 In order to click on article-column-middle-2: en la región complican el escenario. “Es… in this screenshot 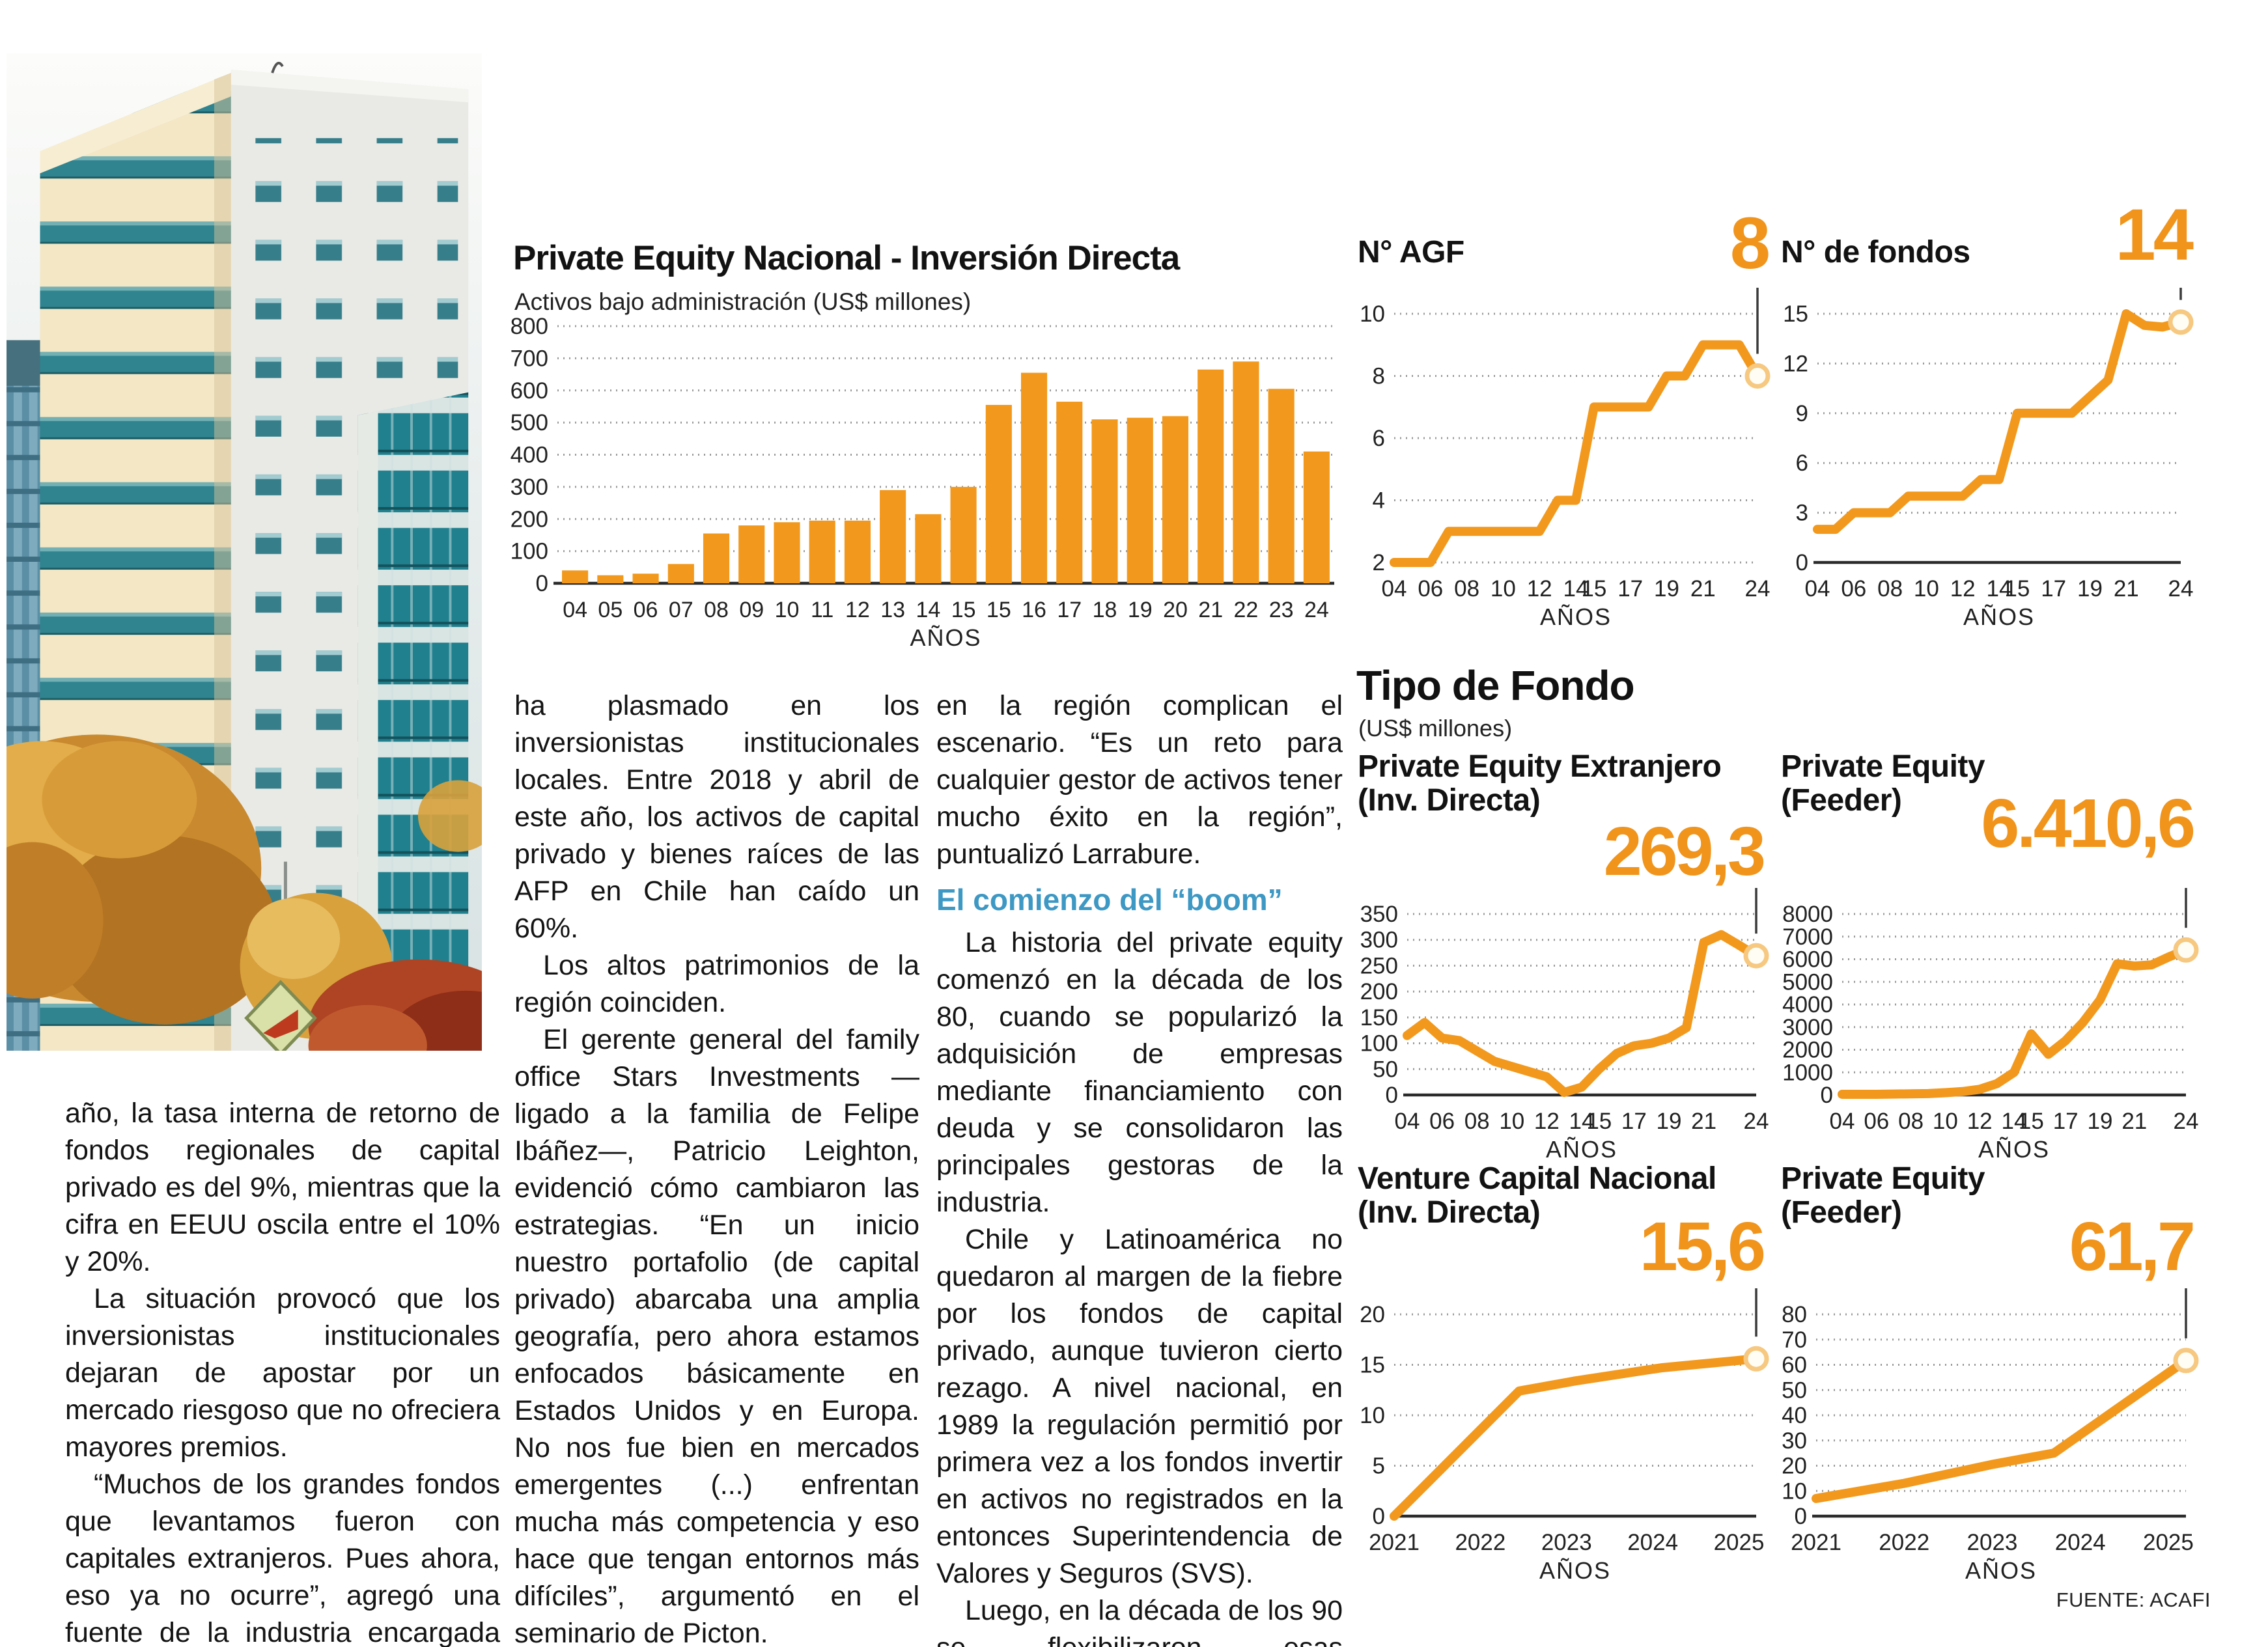, I will do `click(1140, 1167)`.